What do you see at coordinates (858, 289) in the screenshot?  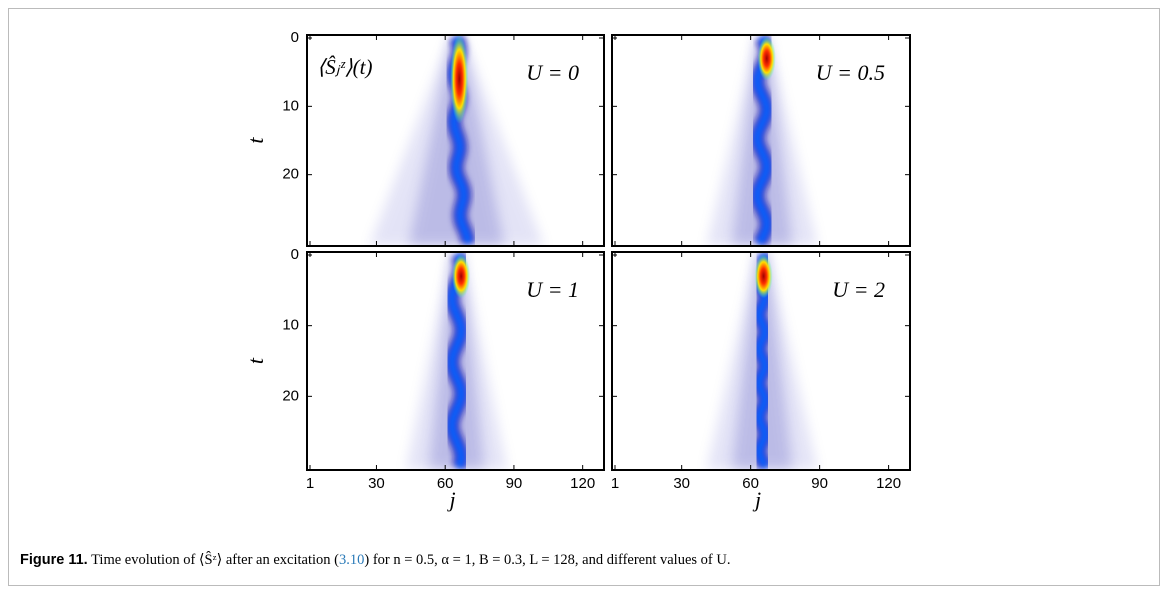 I see `panel-label: U = 2` at bounding box center [858, 289].